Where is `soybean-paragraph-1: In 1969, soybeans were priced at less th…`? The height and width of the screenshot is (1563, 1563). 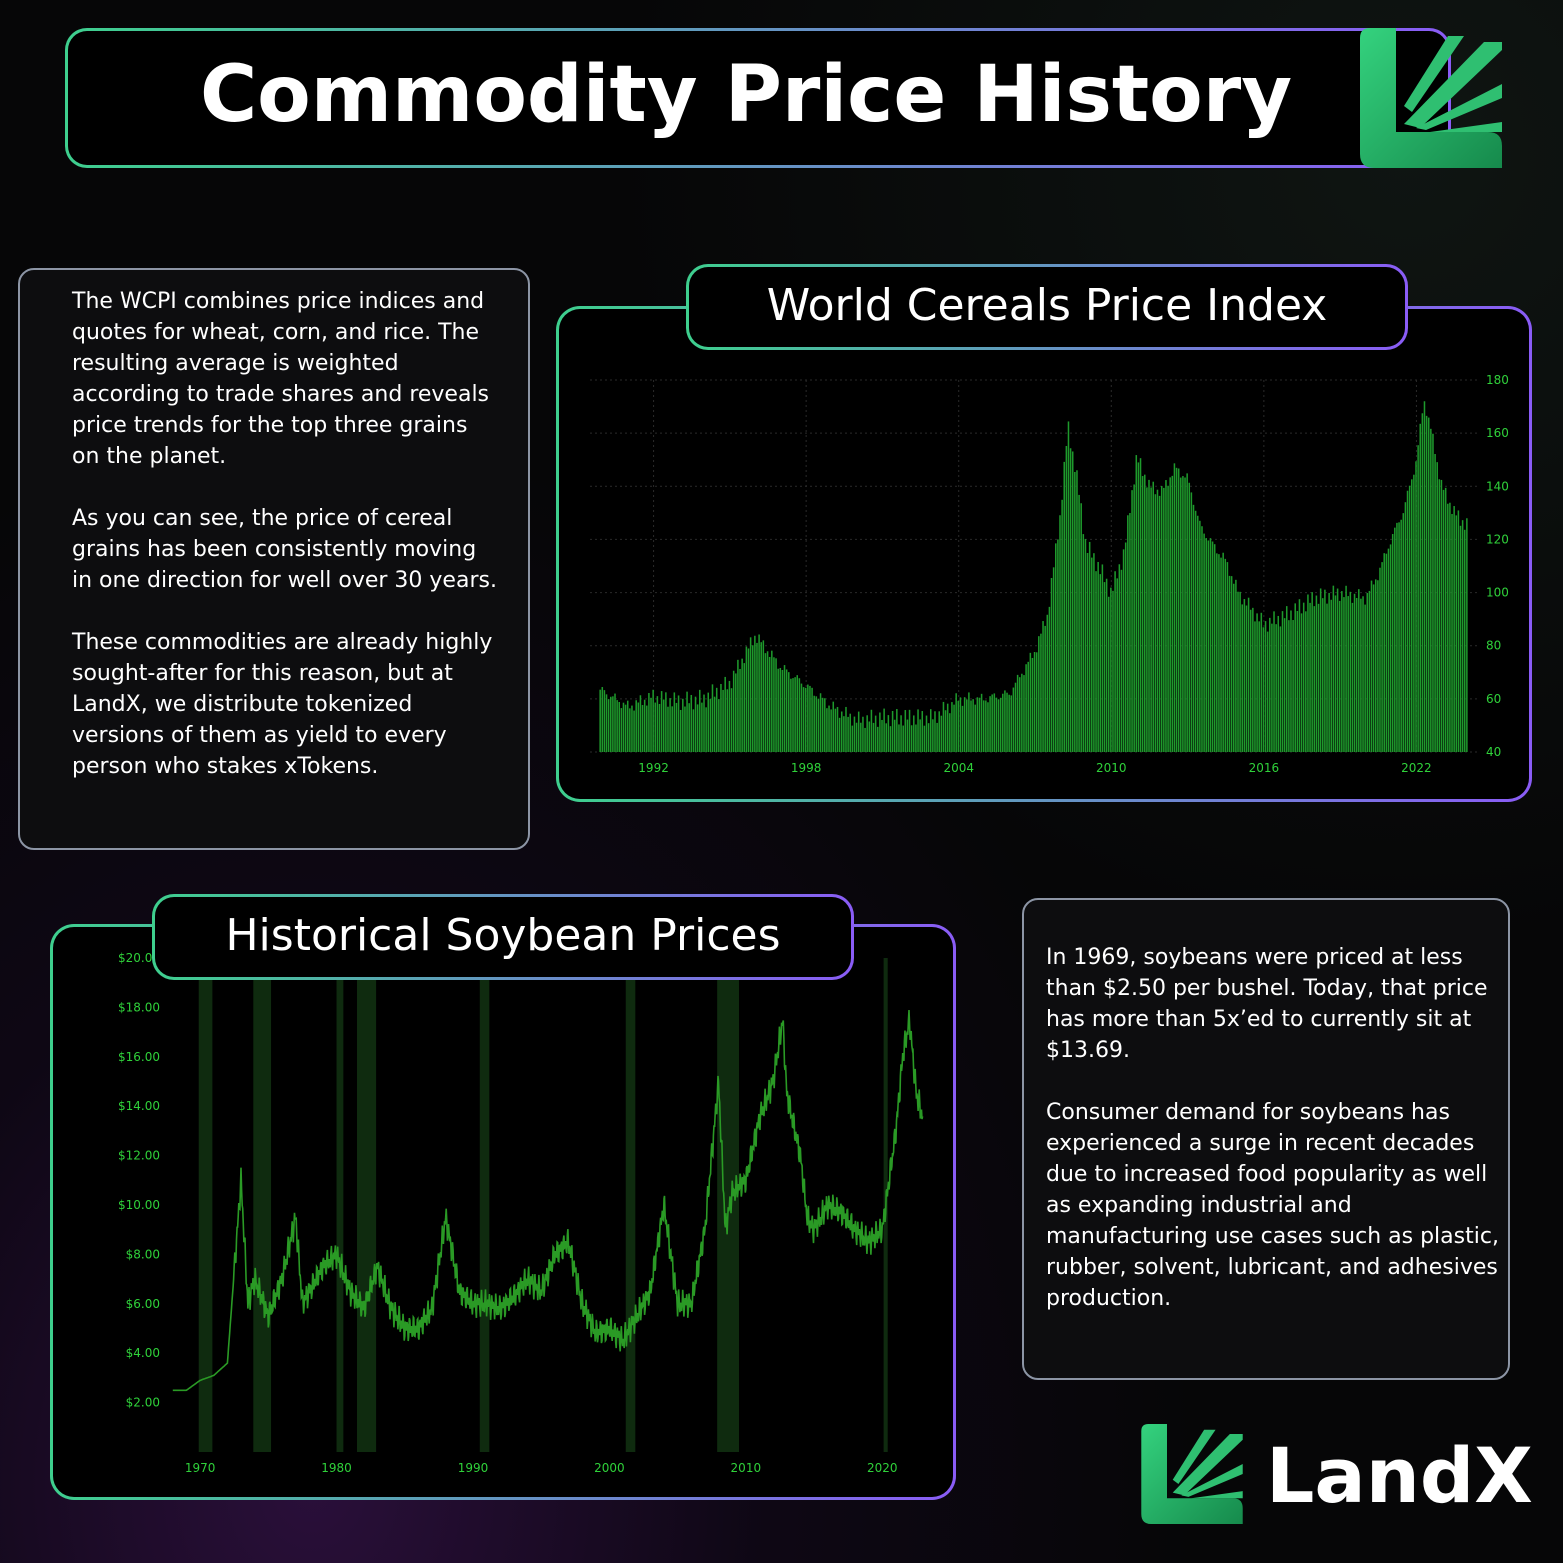
soybean-paragraph-1: In 1969, soybeans were priced at less th… is located at coordinates (1267, 1004).